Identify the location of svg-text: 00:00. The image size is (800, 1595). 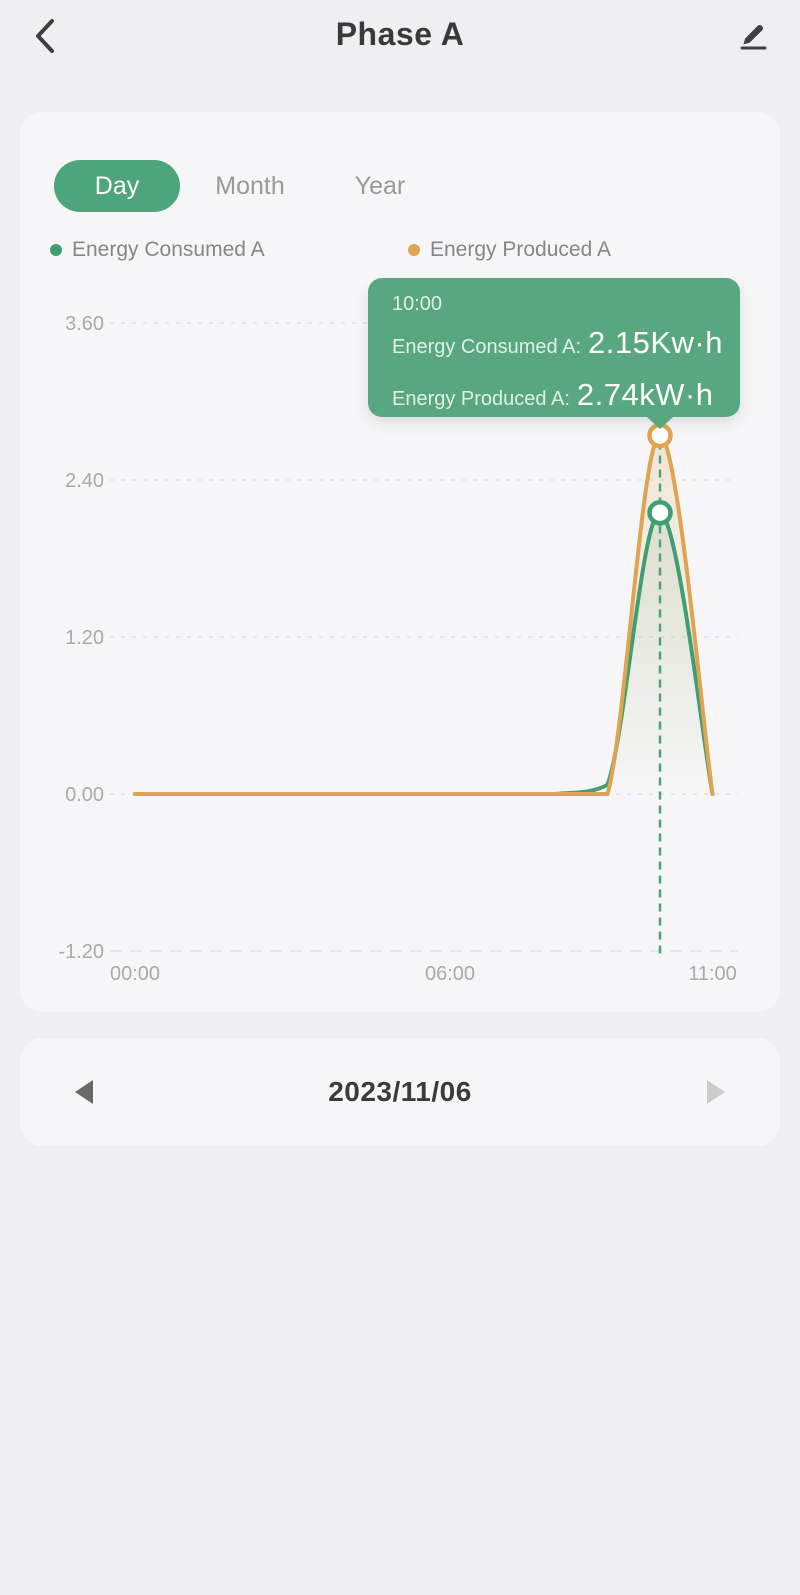
(135, 974).